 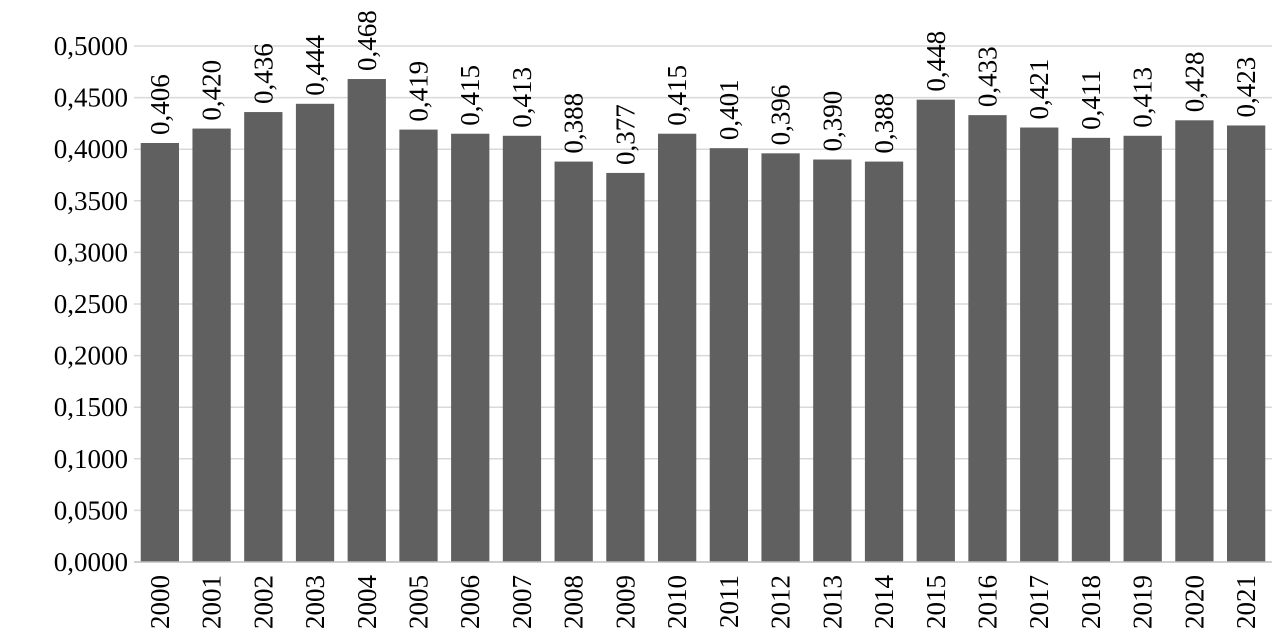 I want to click on y-tick-label: 0,1000, so click(x=91, y=459).